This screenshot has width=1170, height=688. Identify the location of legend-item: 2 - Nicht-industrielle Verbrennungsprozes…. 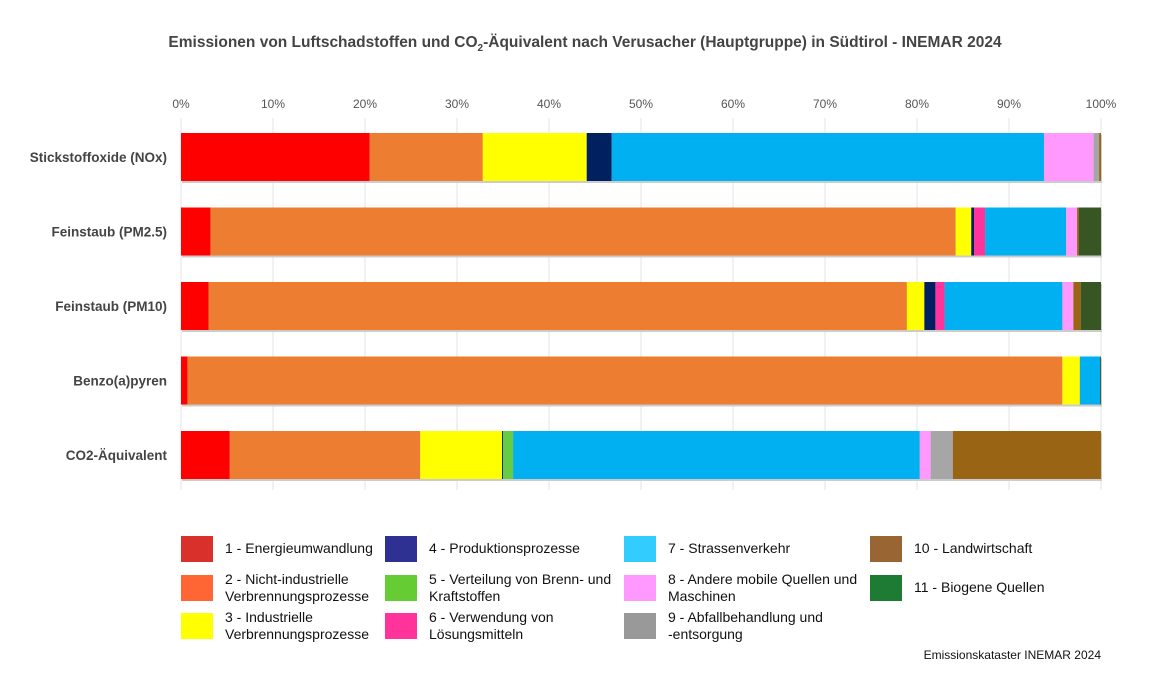
(275, 588).